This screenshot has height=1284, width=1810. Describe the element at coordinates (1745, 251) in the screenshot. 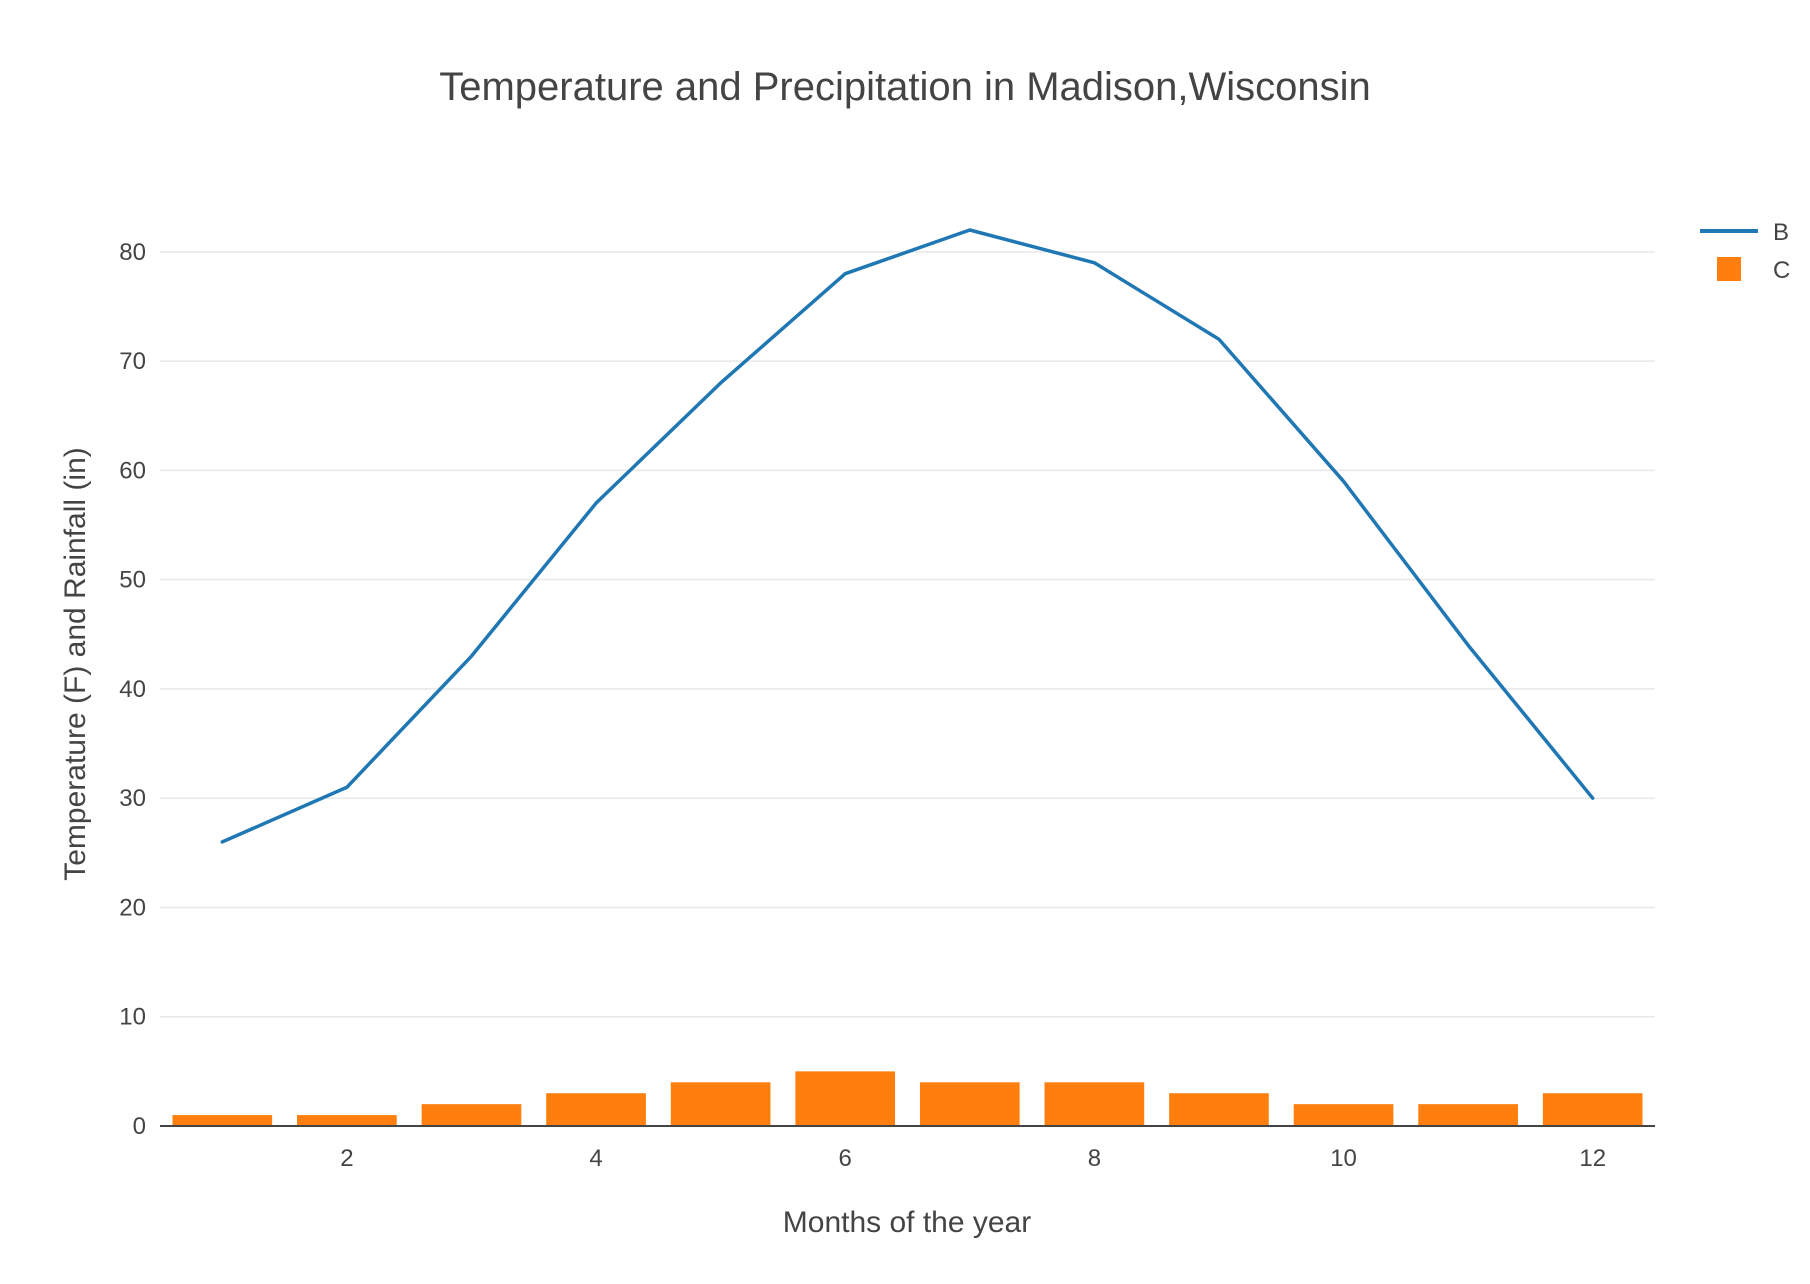

I see `legend: BC` at that location.